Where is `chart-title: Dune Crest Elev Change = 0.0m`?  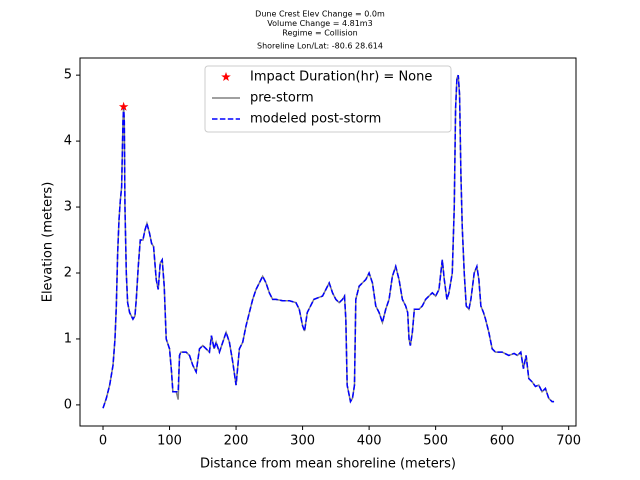
chart-title: Dune Crest Elev Change = 0.0m is located at coordinates (320, 14).